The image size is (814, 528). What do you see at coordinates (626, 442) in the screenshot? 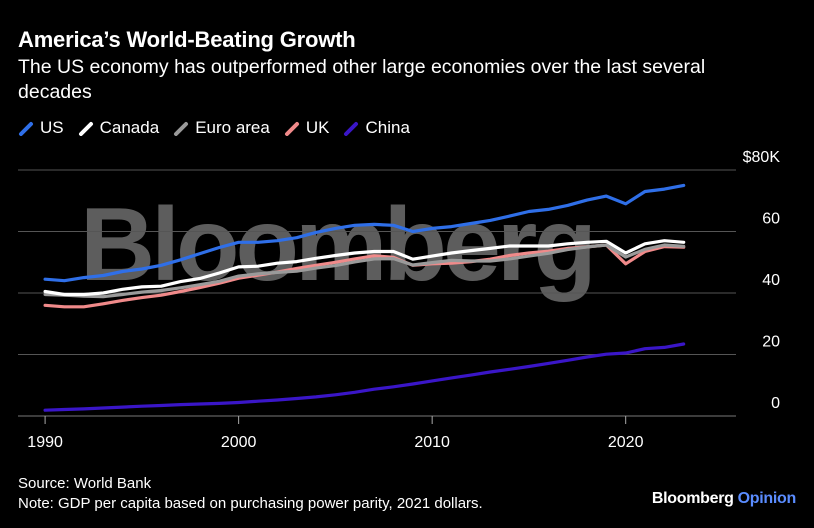
I see `x-tick-label: 2020` at bounding box center [626, 442].